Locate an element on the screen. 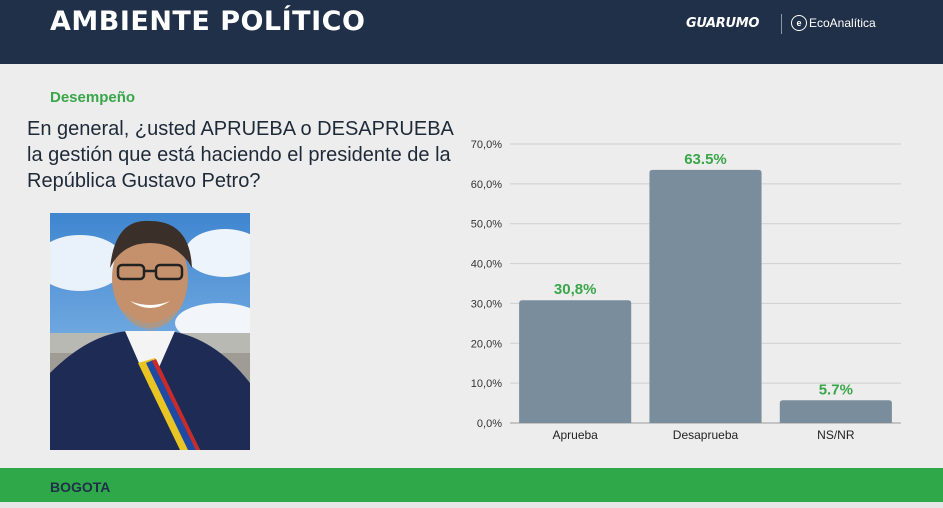  y-tick-label: 60,0% is located at coordinates (486, 185).